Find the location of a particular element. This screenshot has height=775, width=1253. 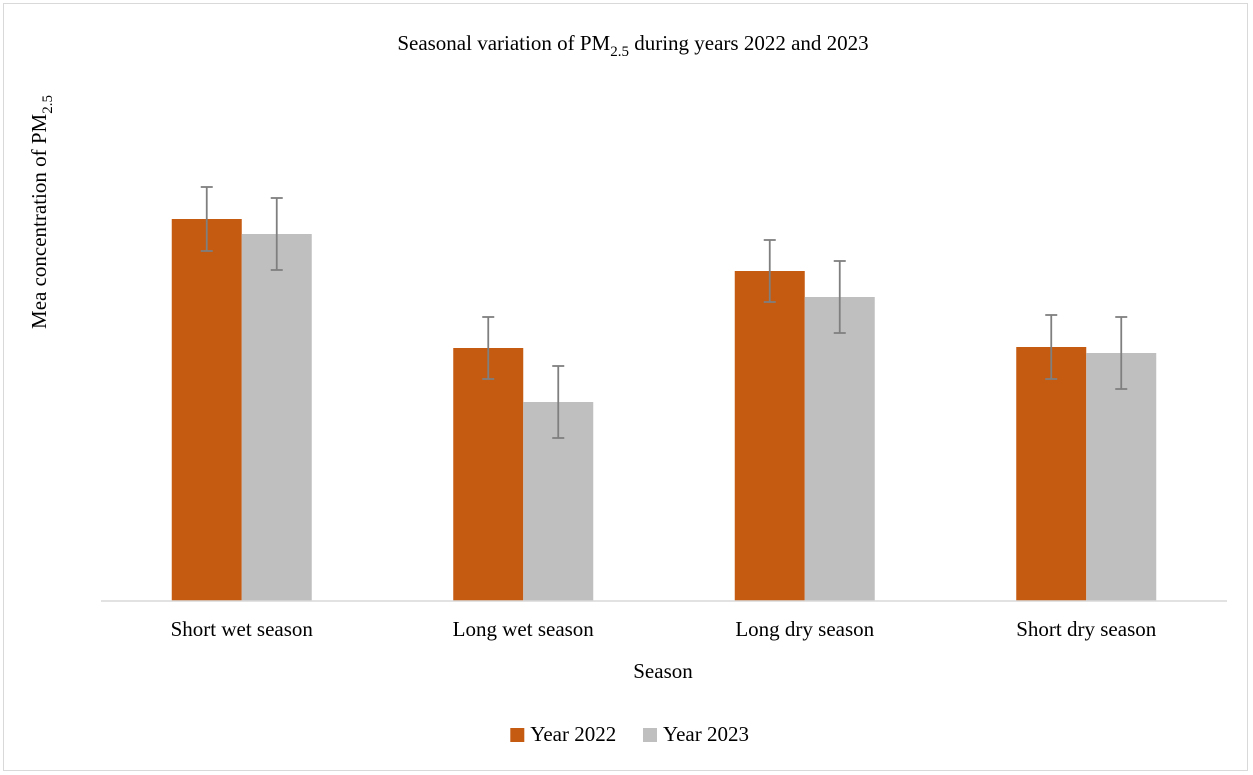

x-tick-label-4: Short dry season is located at coordinates (1086, 629).